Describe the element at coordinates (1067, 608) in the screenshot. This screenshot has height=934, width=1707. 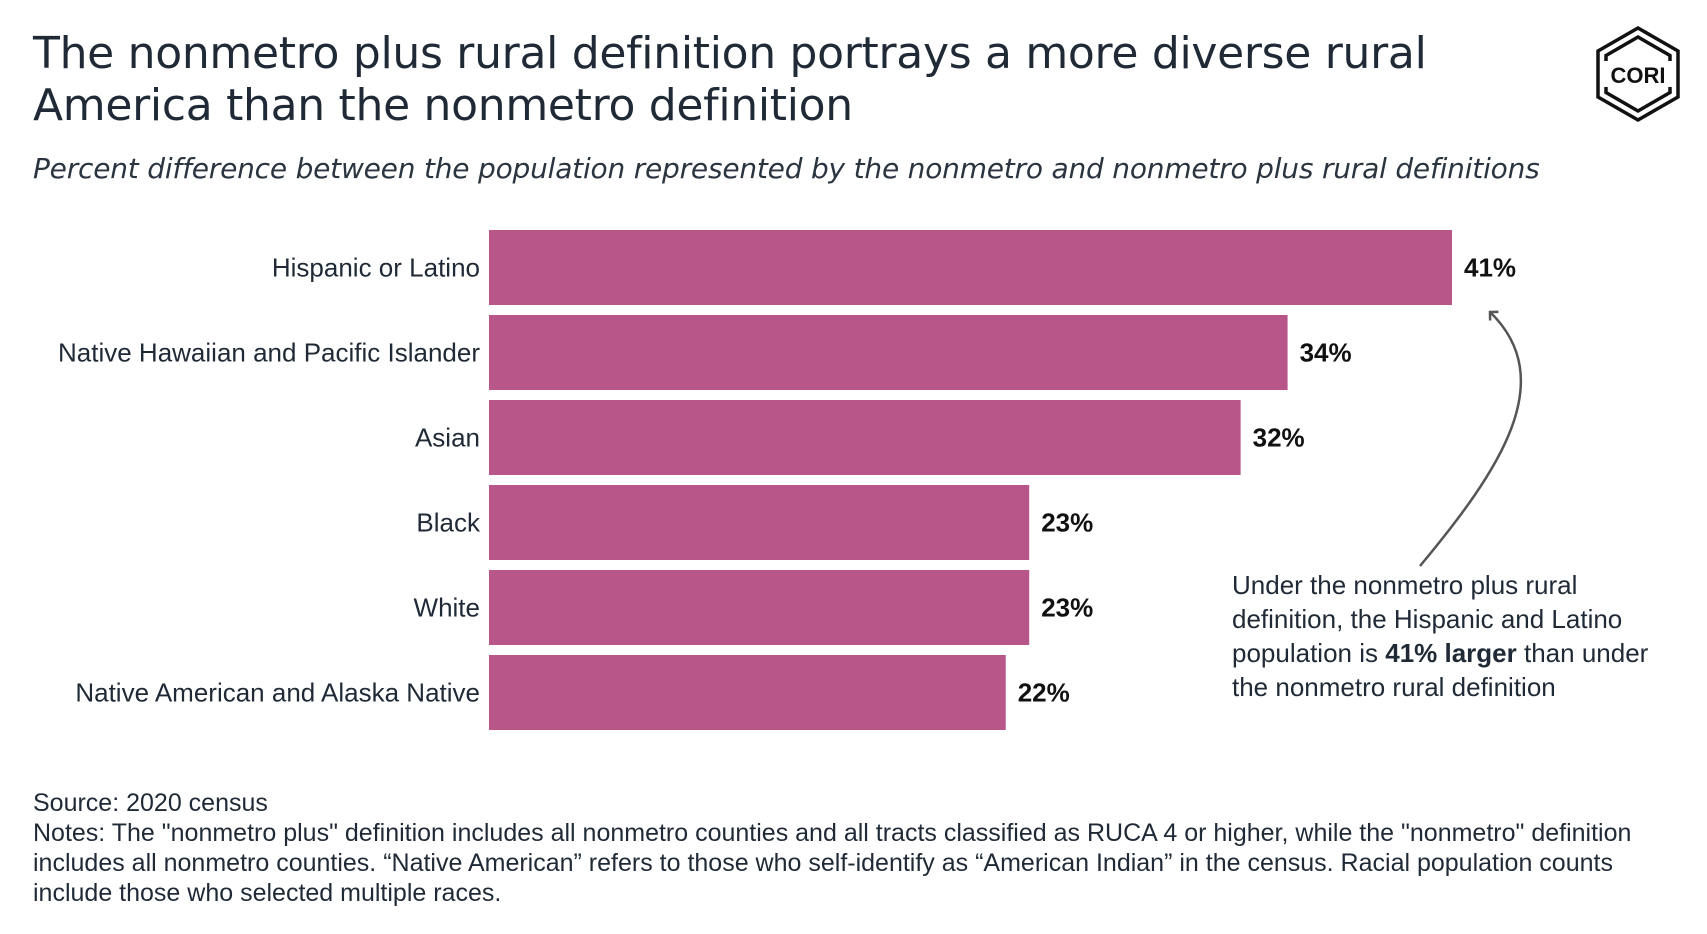
I see `value-label-4: 23%` at that location.